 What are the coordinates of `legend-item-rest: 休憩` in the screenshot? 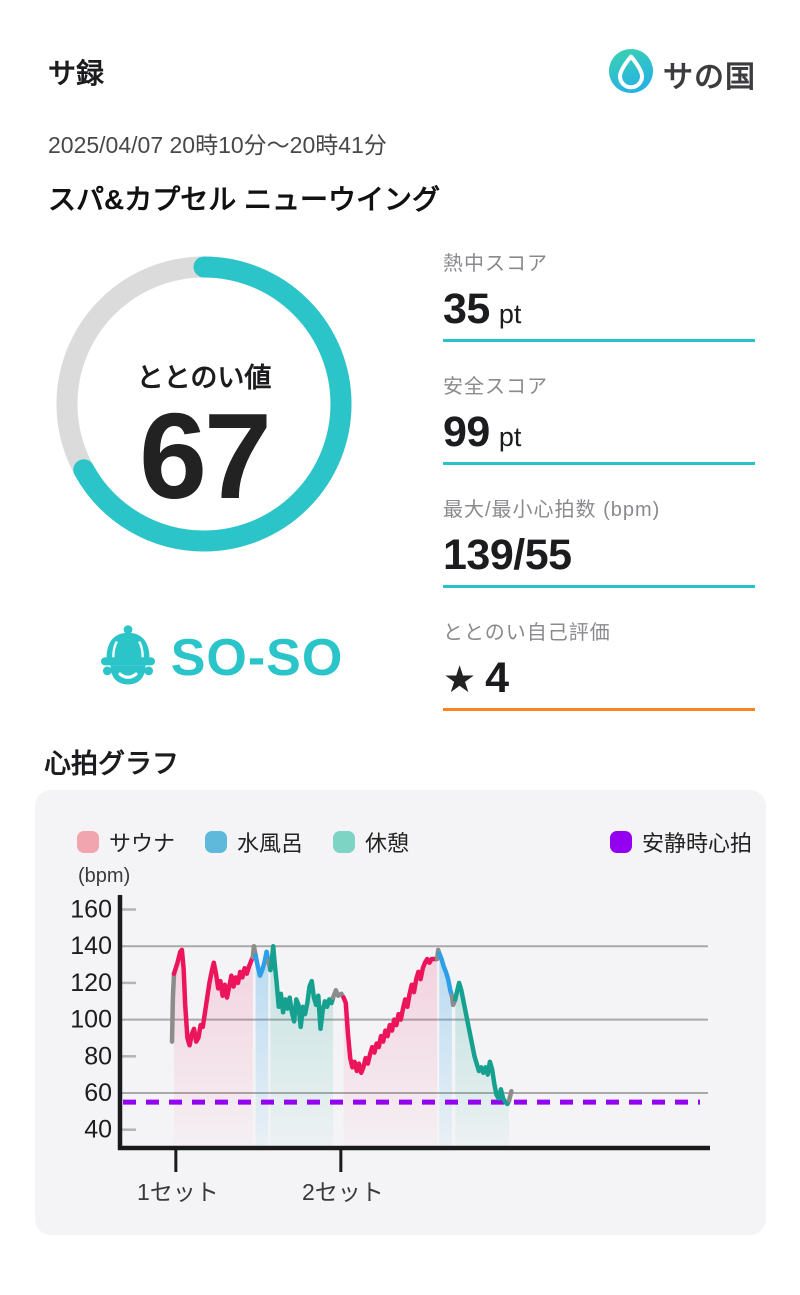 It's located at (371, 842).